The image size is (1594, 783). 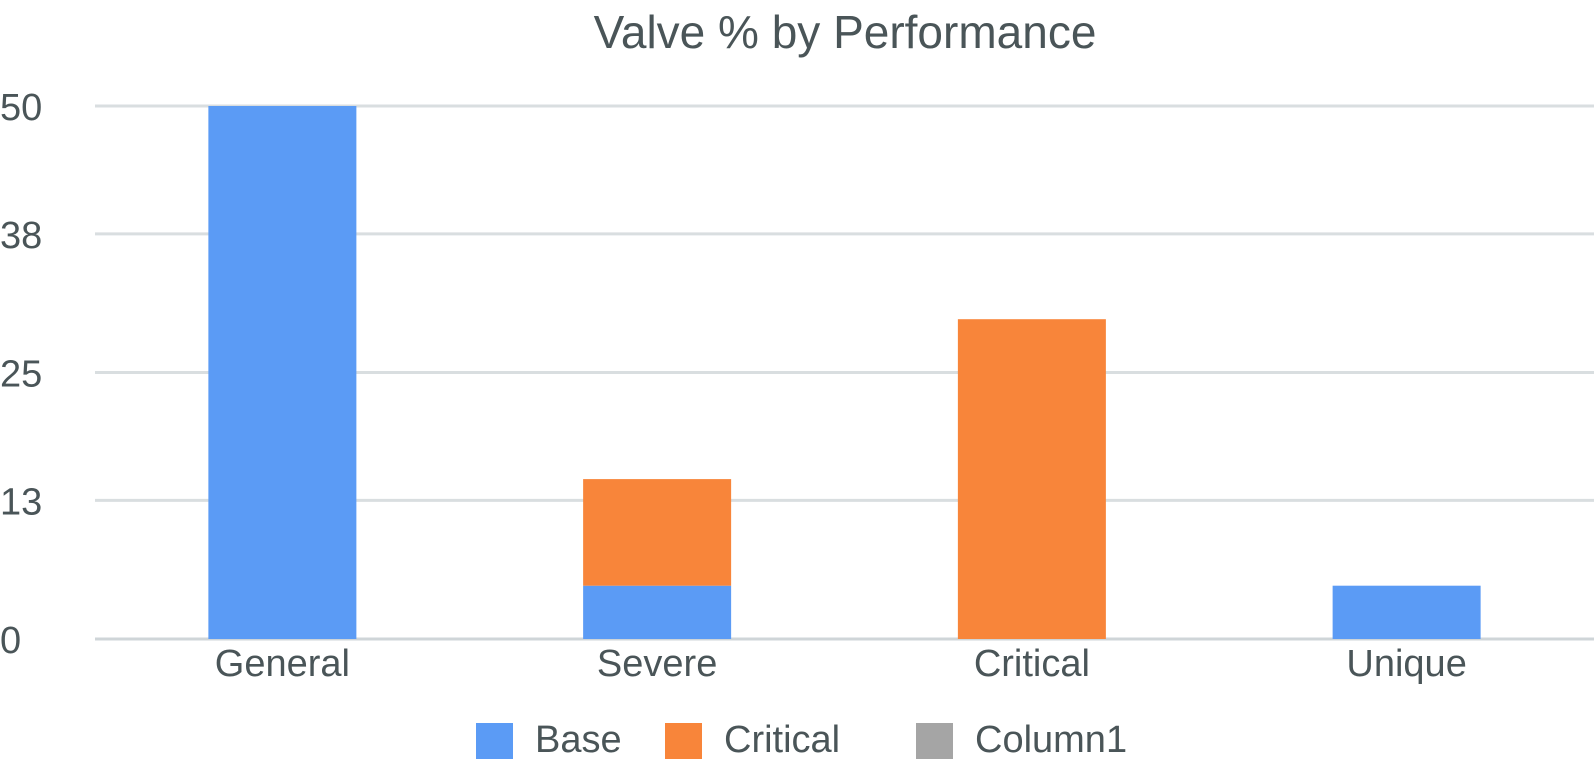 What do you see at coordinates (21, 502) in the screenshot?
I see `y-tick-label: 13` at bounding box center [21, 502].